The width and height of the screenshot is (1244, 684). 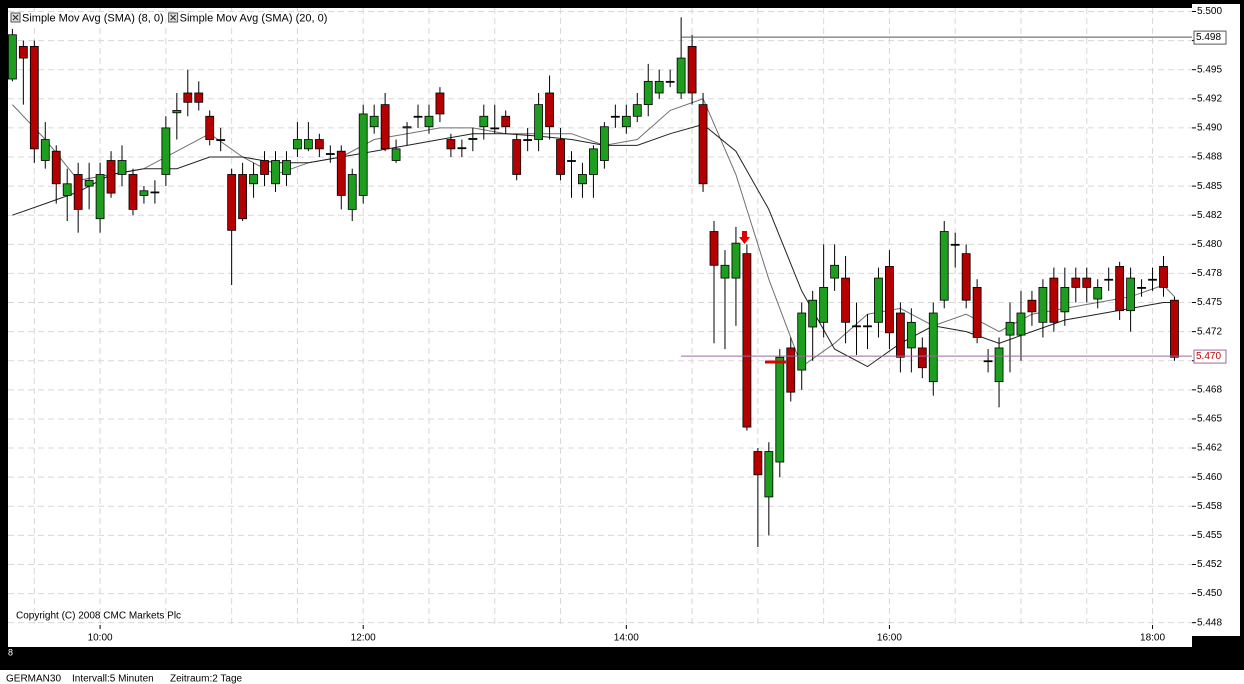 I want to click on legend-icon-x, so click(x=173, y=17).